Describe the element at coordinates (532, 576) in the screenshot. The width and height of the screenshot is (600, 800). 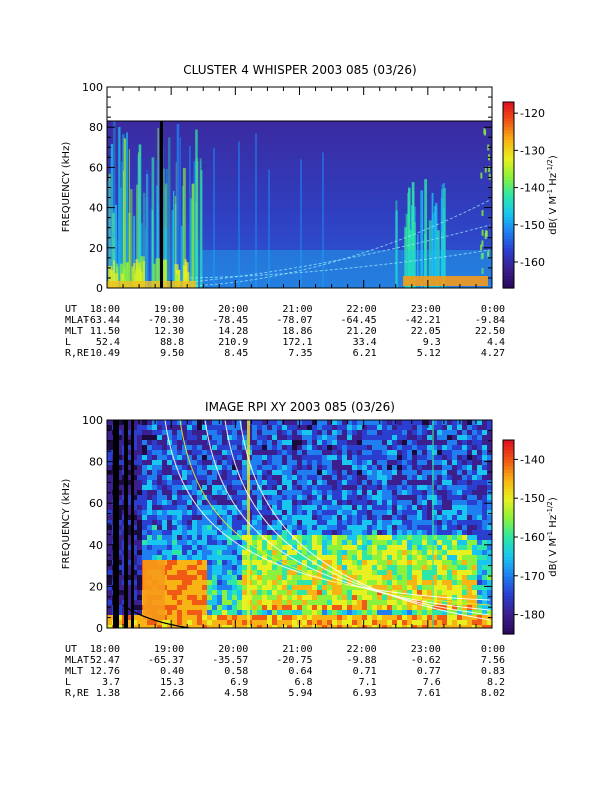
I see `colorbar-tick-label: -170` at that location.